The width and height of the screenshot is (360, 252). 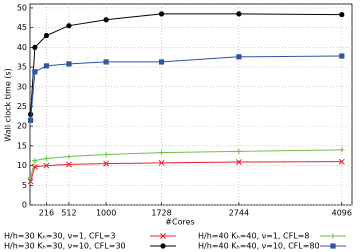 What do you see at coordinates (22, 106) in the screenshot?
I see `y-tick-label: 25` at bounding box center [22, 106].